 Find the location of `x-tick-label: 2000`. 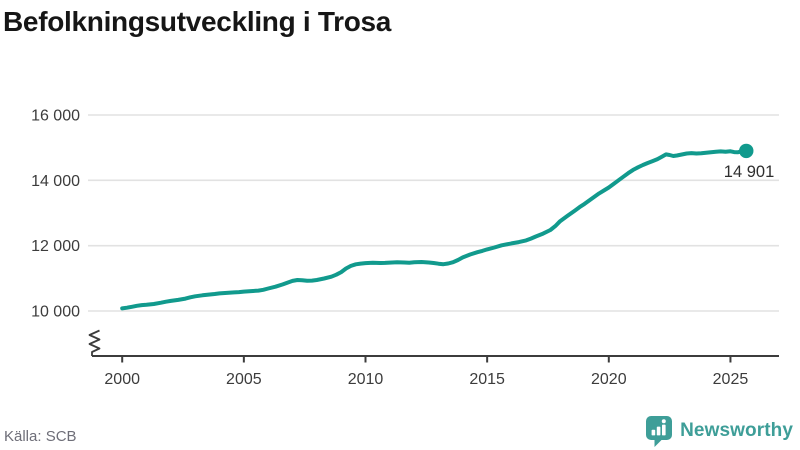

x-tick-label: 2000 is located at coordinates (122, 379).